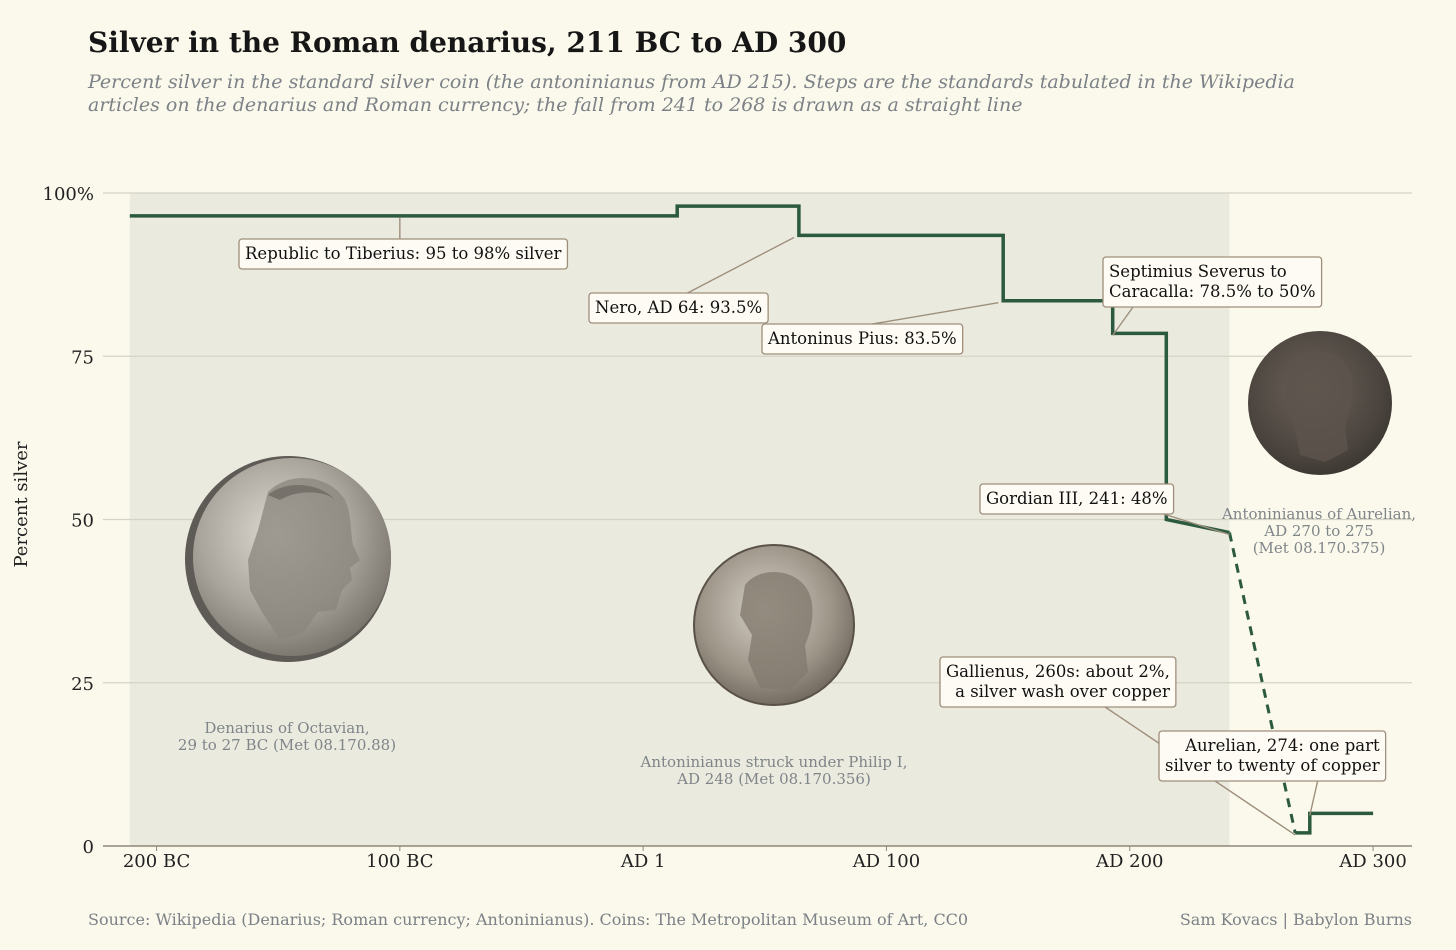 This screenshot has width=1456, height=950. What do you see at coordinates (774, 762) in the screenshot?
I see `coin-caption-line: Antoninianus struck under Philip I,` at bounding box center [774, 762].